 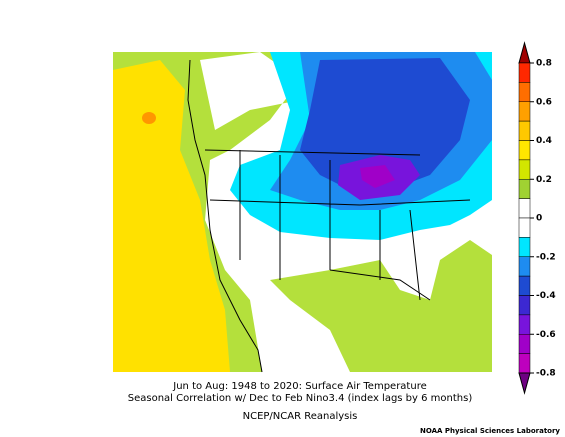 What do you see at coordinates (544, 141) in the screenshot?
I see `colorbar-tick-label: 0.4` at bounding box center [544, 141].